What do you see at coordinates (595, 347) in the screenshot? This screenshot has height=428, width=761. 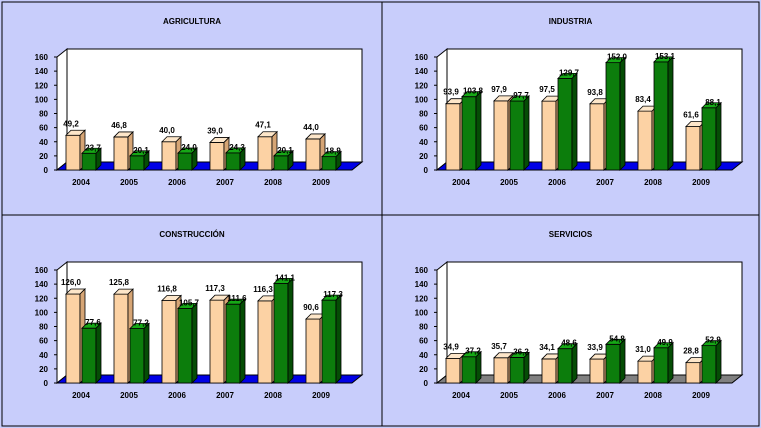 I see `data-label: 33,9` at bounding box center [595, 347].